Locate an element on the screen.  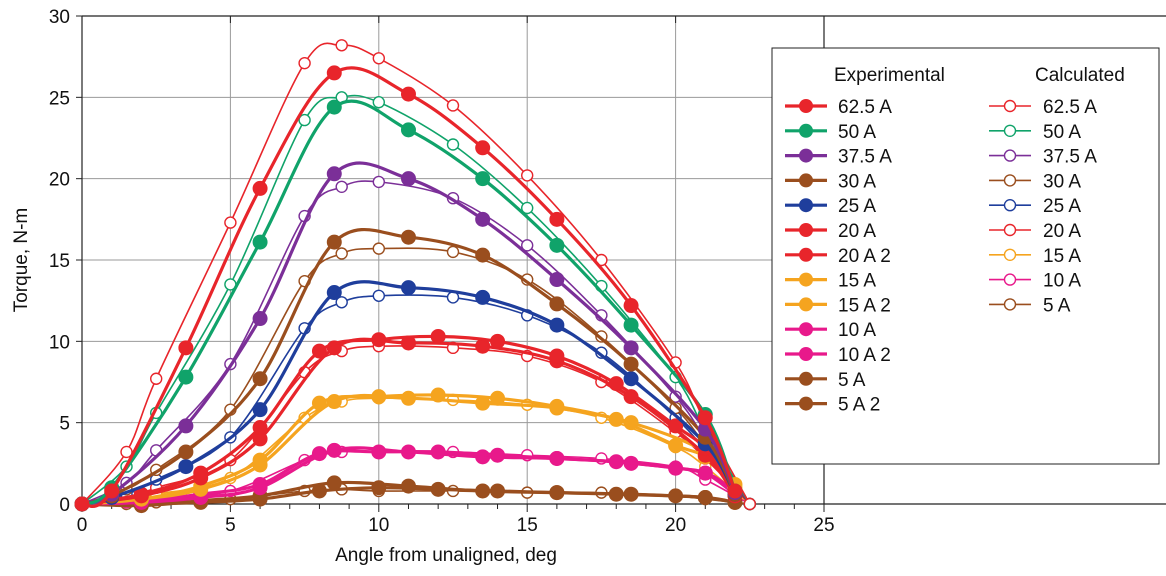
x-tick-label: 15 is located at coordinates (527, 525).